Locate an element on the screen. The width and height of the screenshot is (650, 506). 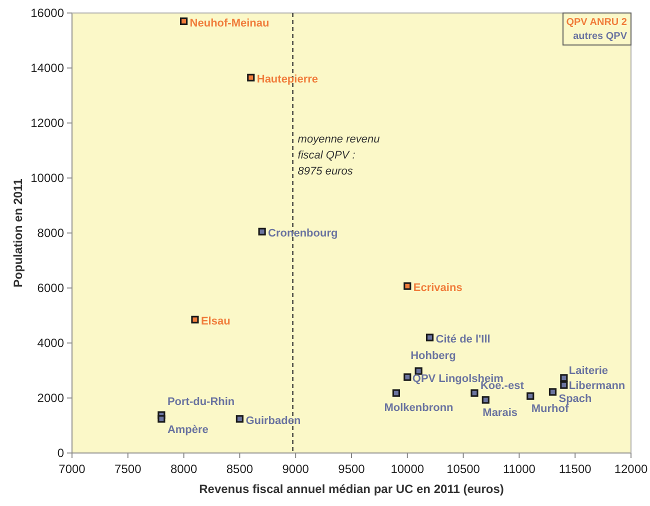
data-label: Murhof is located at coordinates (550, 409).